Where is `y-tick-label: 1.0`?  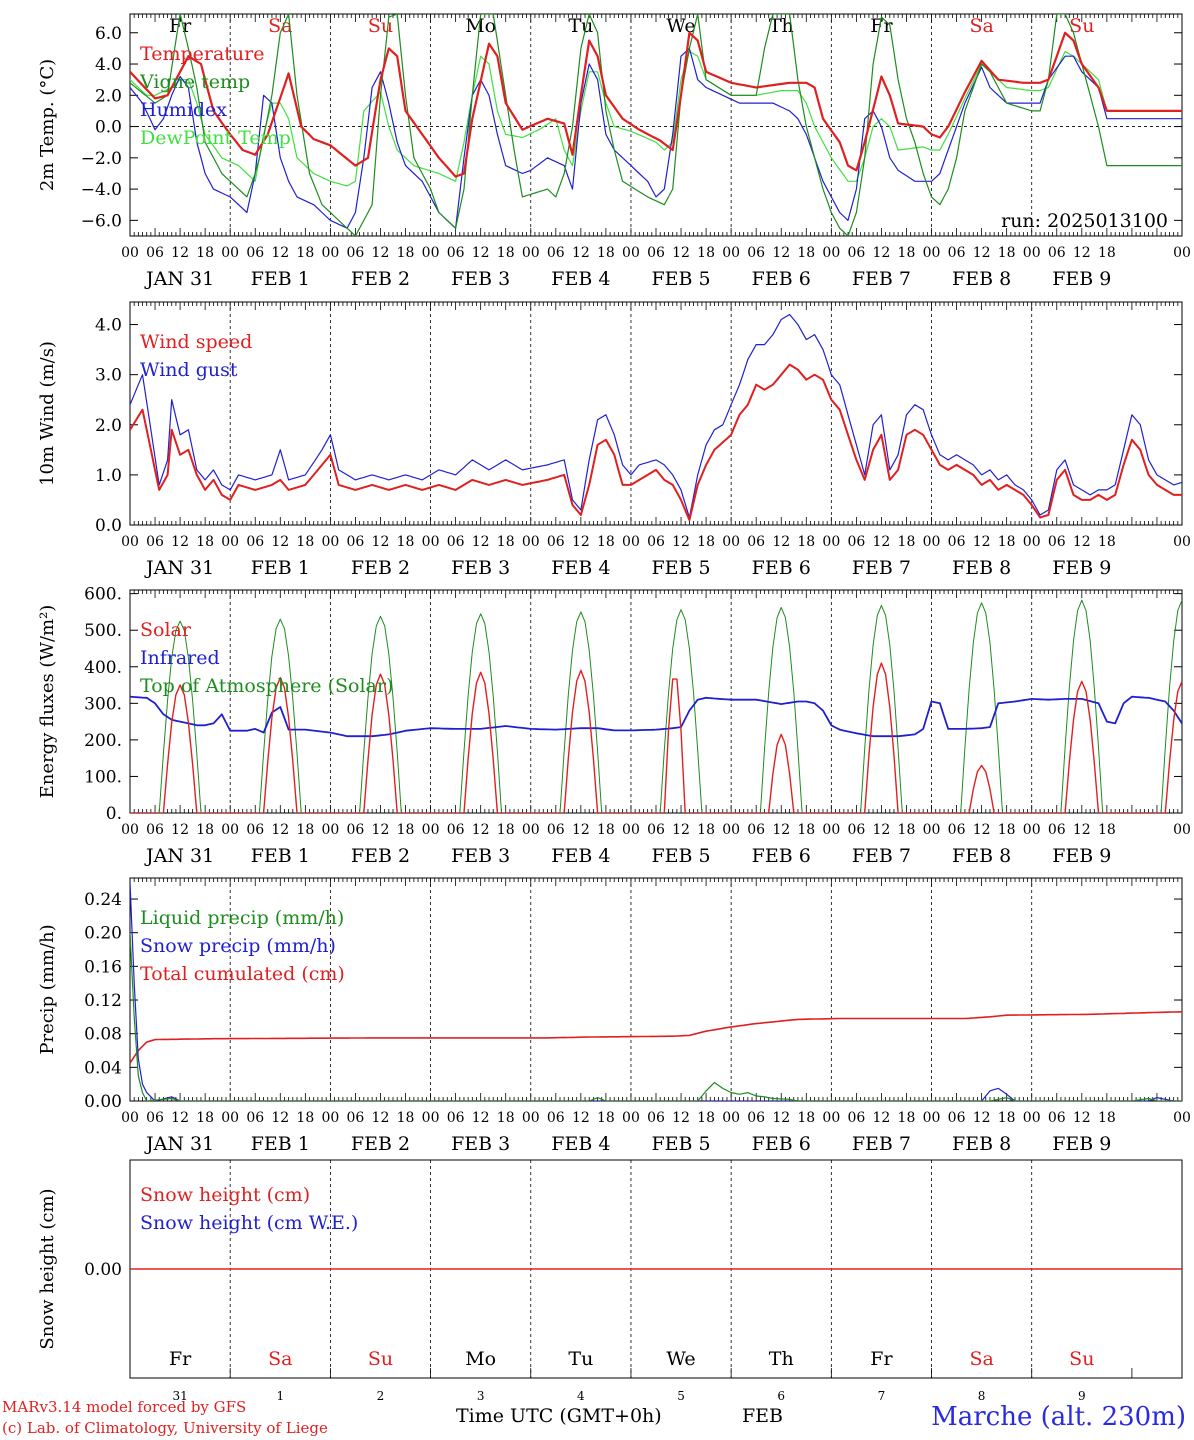 y-tick-label: 1.0 is located at coordinates (108, 476).